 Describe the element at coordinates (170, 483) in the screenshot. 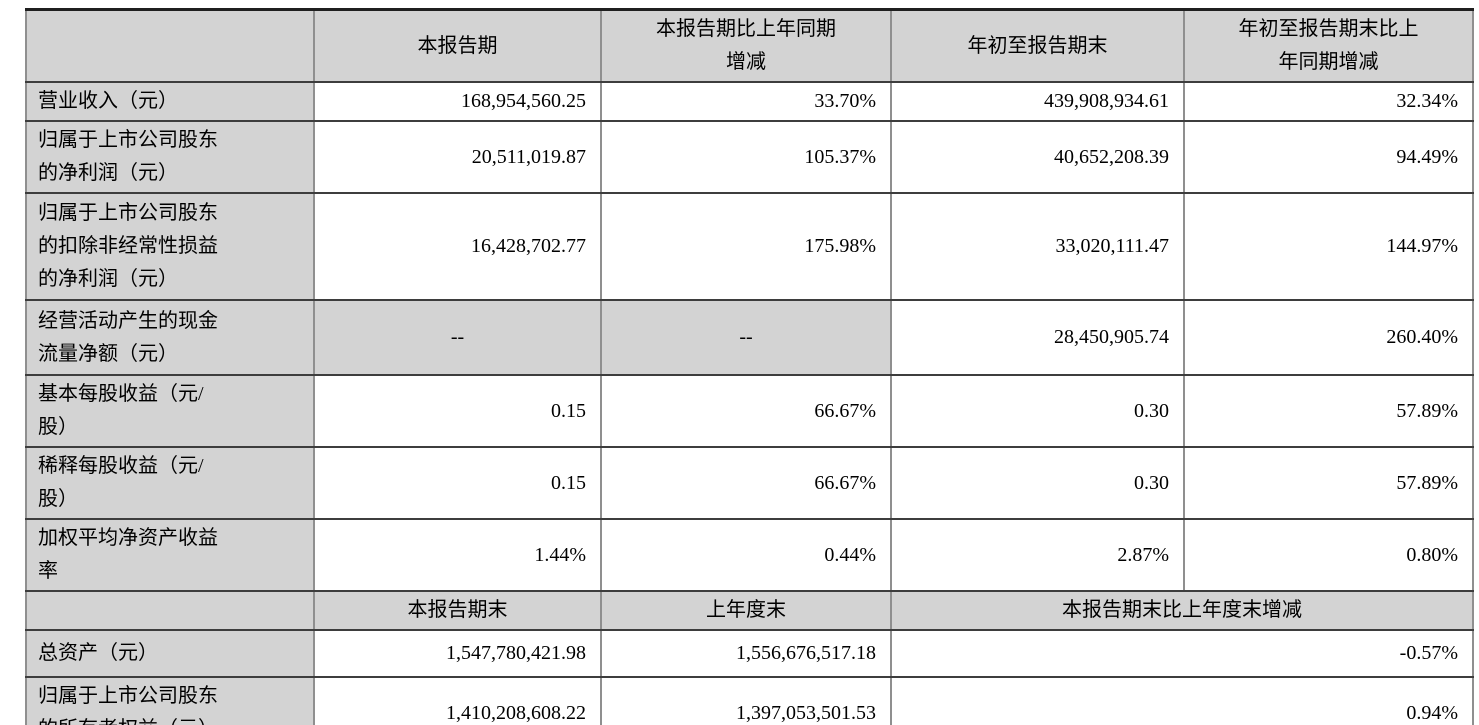

I see `row-label: 稀释每股收益（元/ 股）` at that location.